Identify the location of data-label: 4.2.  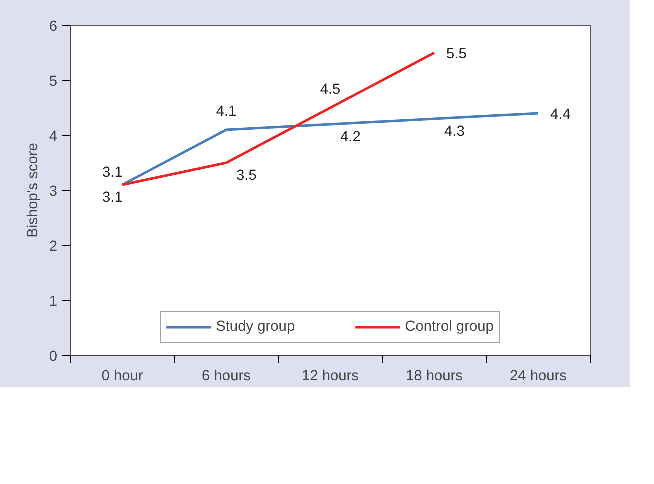
(350, 138).